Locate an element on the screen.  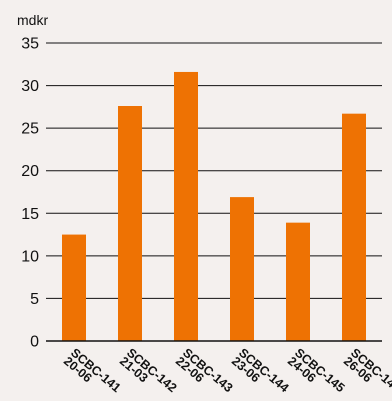
x-tick-label-2: SCBC-14221-03 is located at coordinates (148, 373).